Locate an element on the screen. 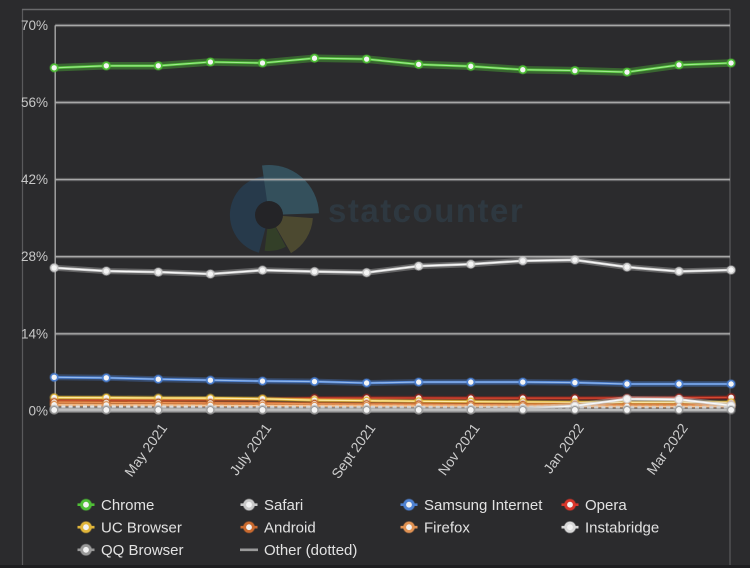 The width and height of the screenshot is (750, 568). svg-text: Samsung Internet is located at coordinates (483, 505).